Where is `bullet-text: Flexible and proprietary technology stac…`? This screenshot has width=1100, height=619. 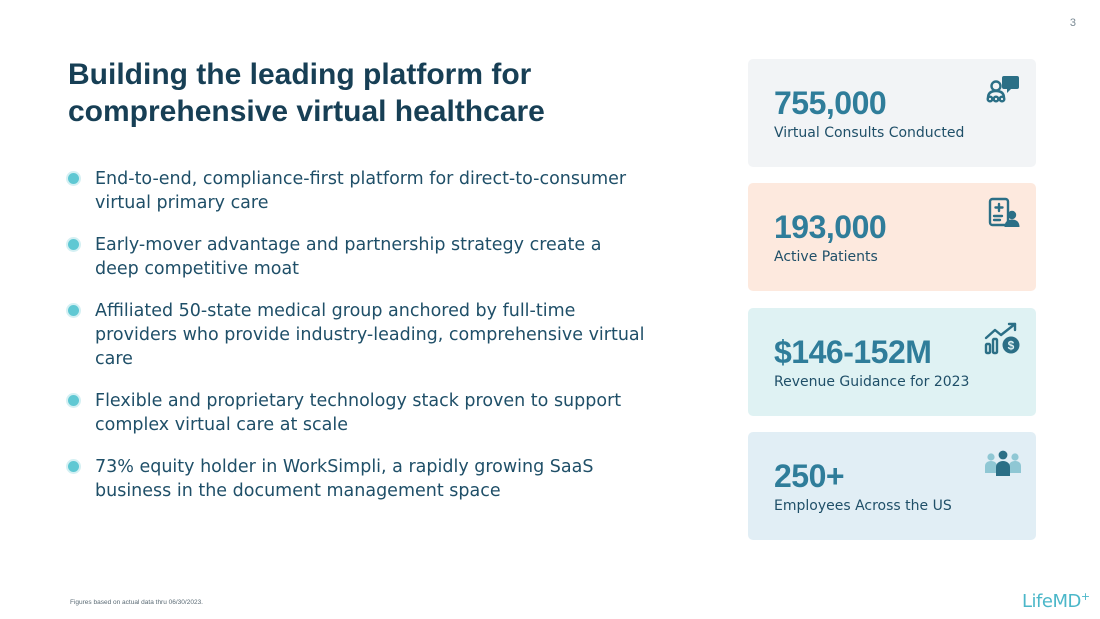 bullet-text: Flexible and proprietary technology stac… is located at coordinates (358, 413).